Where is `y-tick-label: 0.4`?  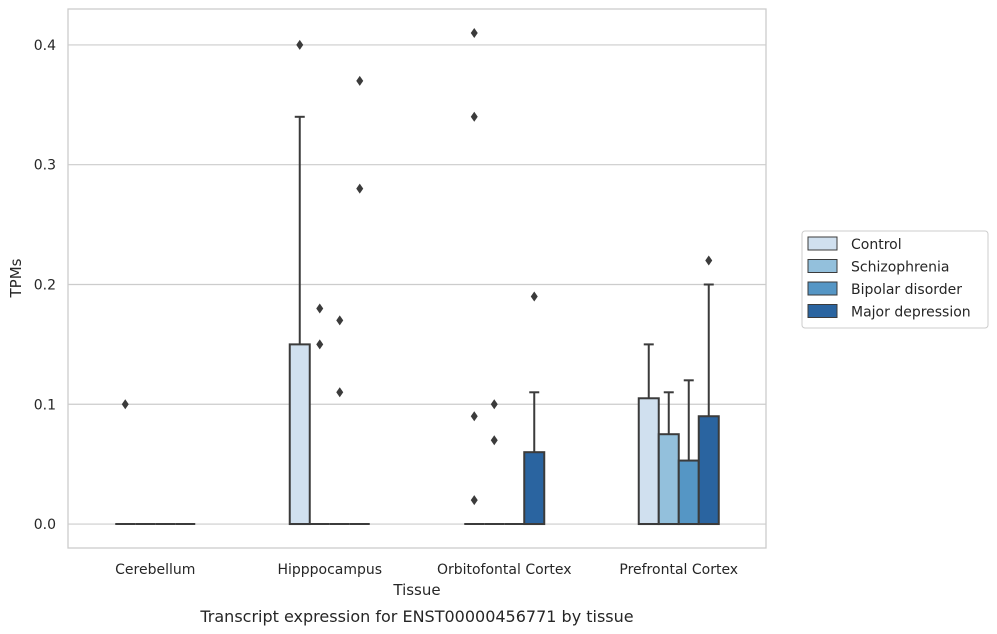 y-tick-label: 0.4 is located at coordinates (45, 46).